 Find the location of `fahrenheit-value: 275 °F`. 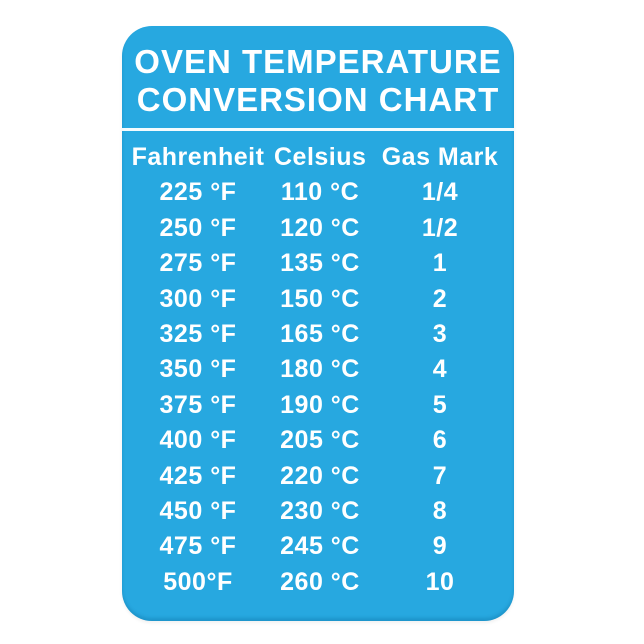

fahrenheit-value: 275 °F is located at coordinates (198, 263).